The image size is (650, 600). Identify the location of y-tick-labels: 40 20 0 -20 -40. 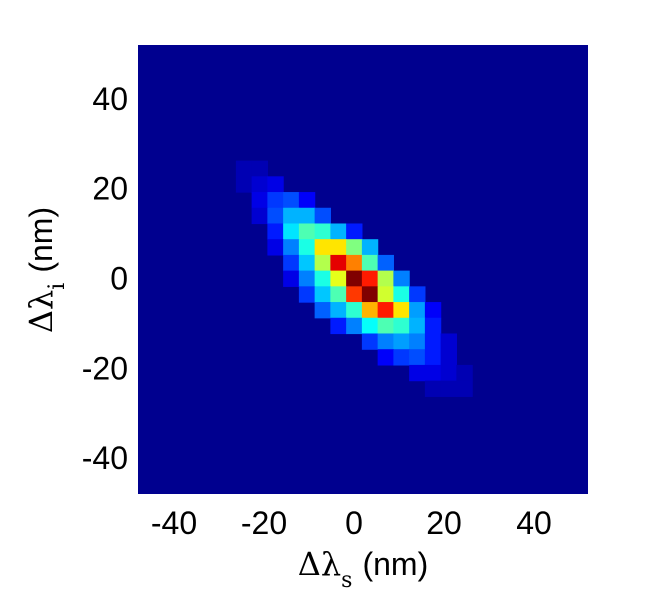
(105, 278).